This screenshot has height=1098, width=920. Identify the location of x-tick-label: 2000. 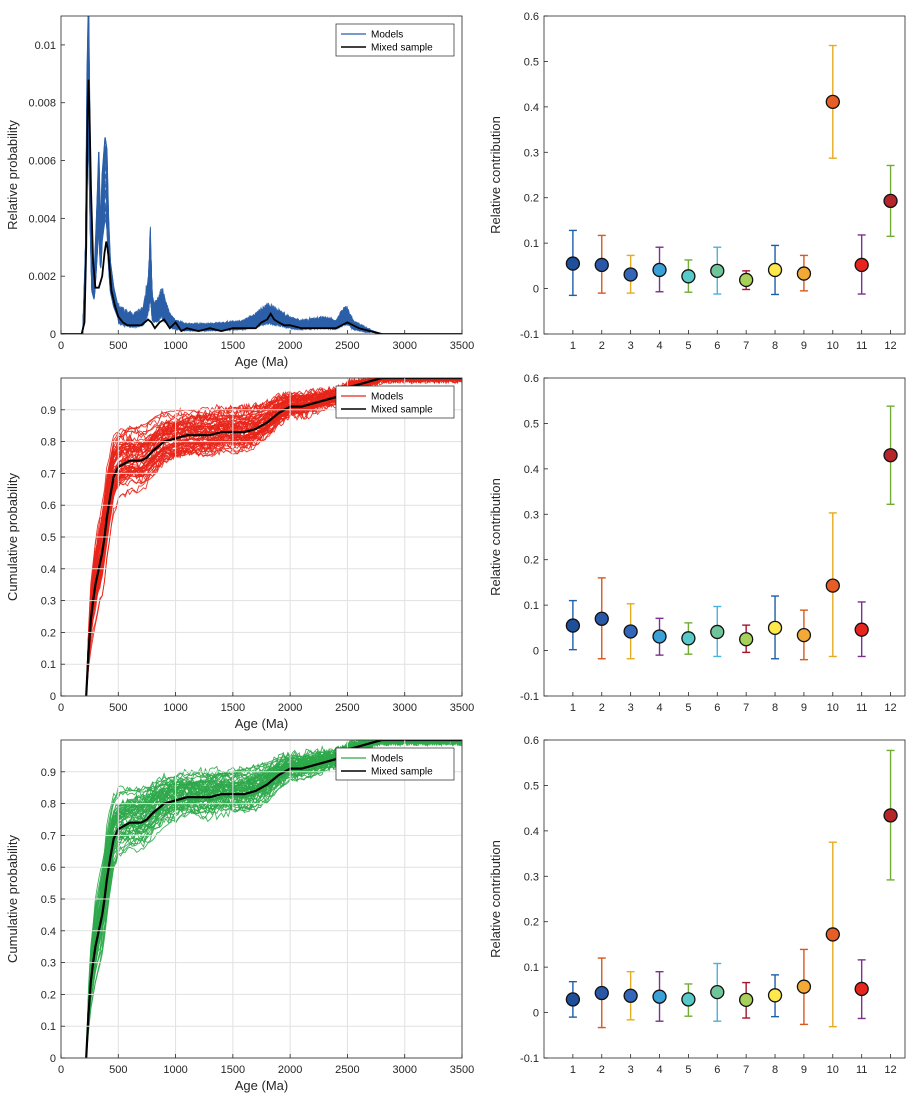
(290, 1070).